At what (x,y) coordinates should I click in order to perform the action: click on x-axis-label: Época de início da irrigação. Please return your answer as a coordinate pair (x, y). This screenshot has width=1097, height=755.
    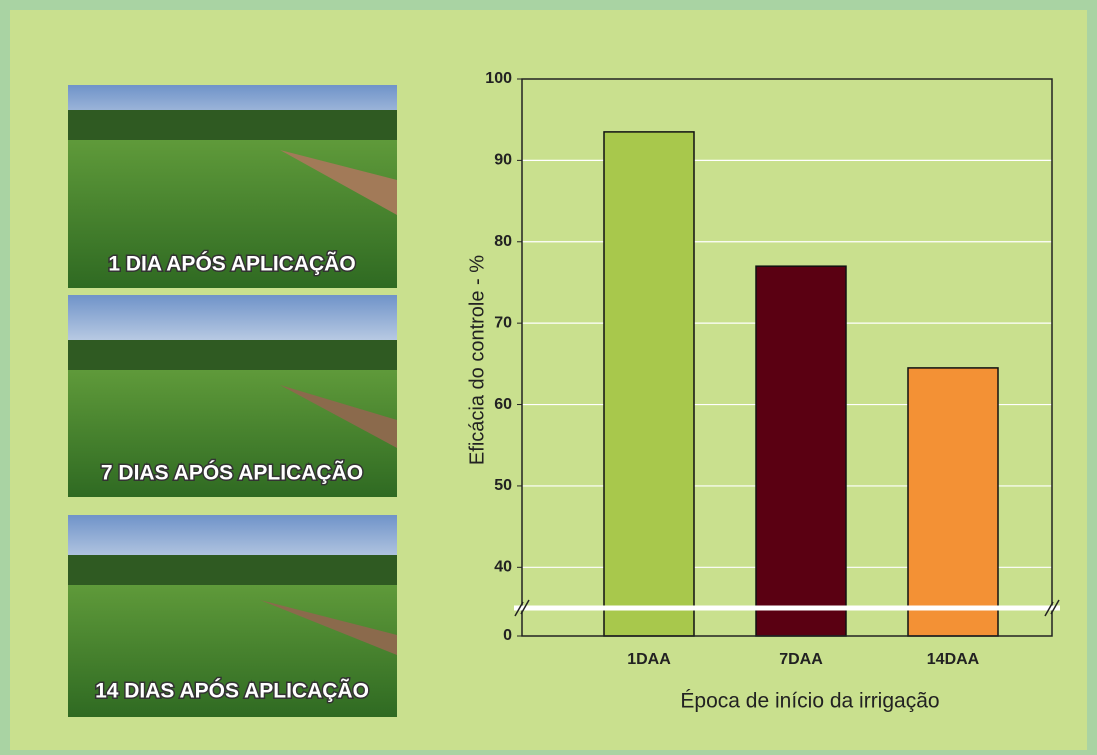
    Looking at the image, I should click on (809, 701).